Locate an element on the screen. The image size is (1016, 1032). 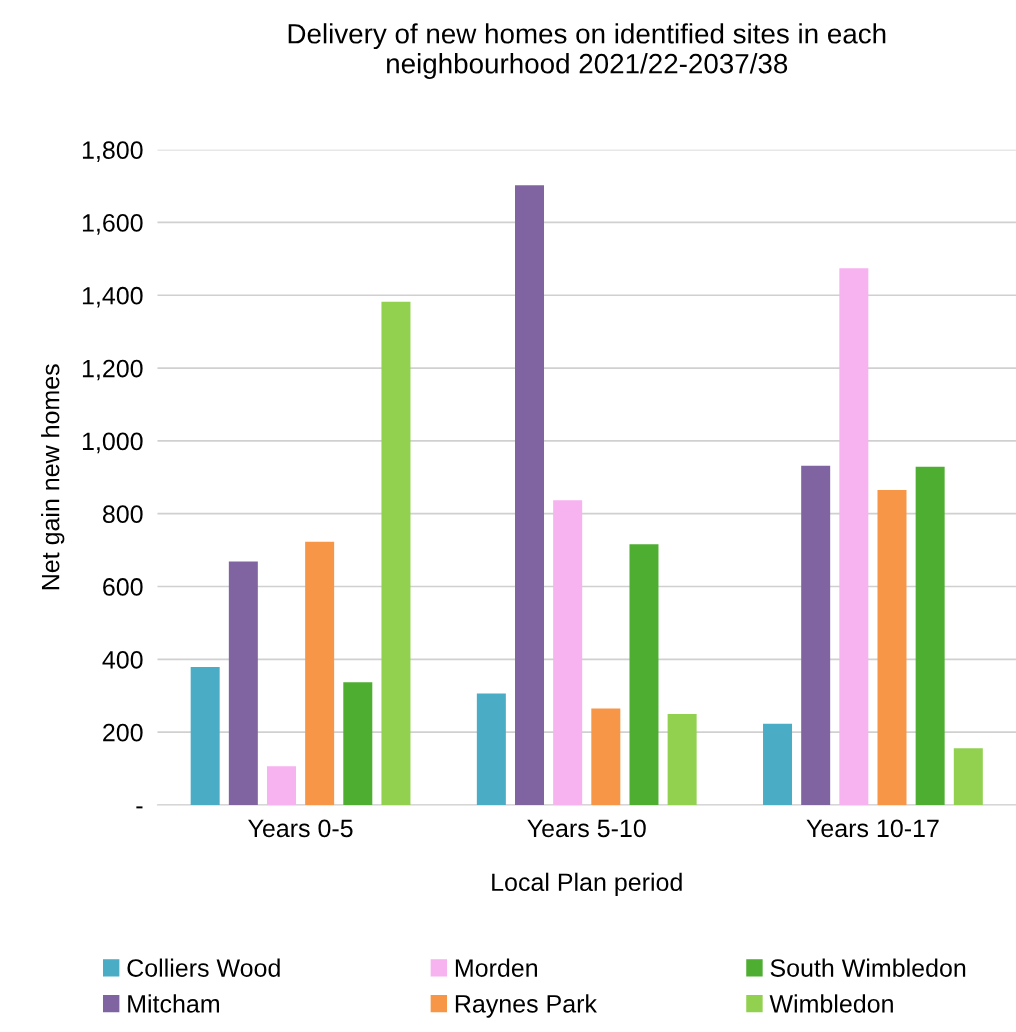
y-tick-label: 1,600 is located at coordinates (112, 224).